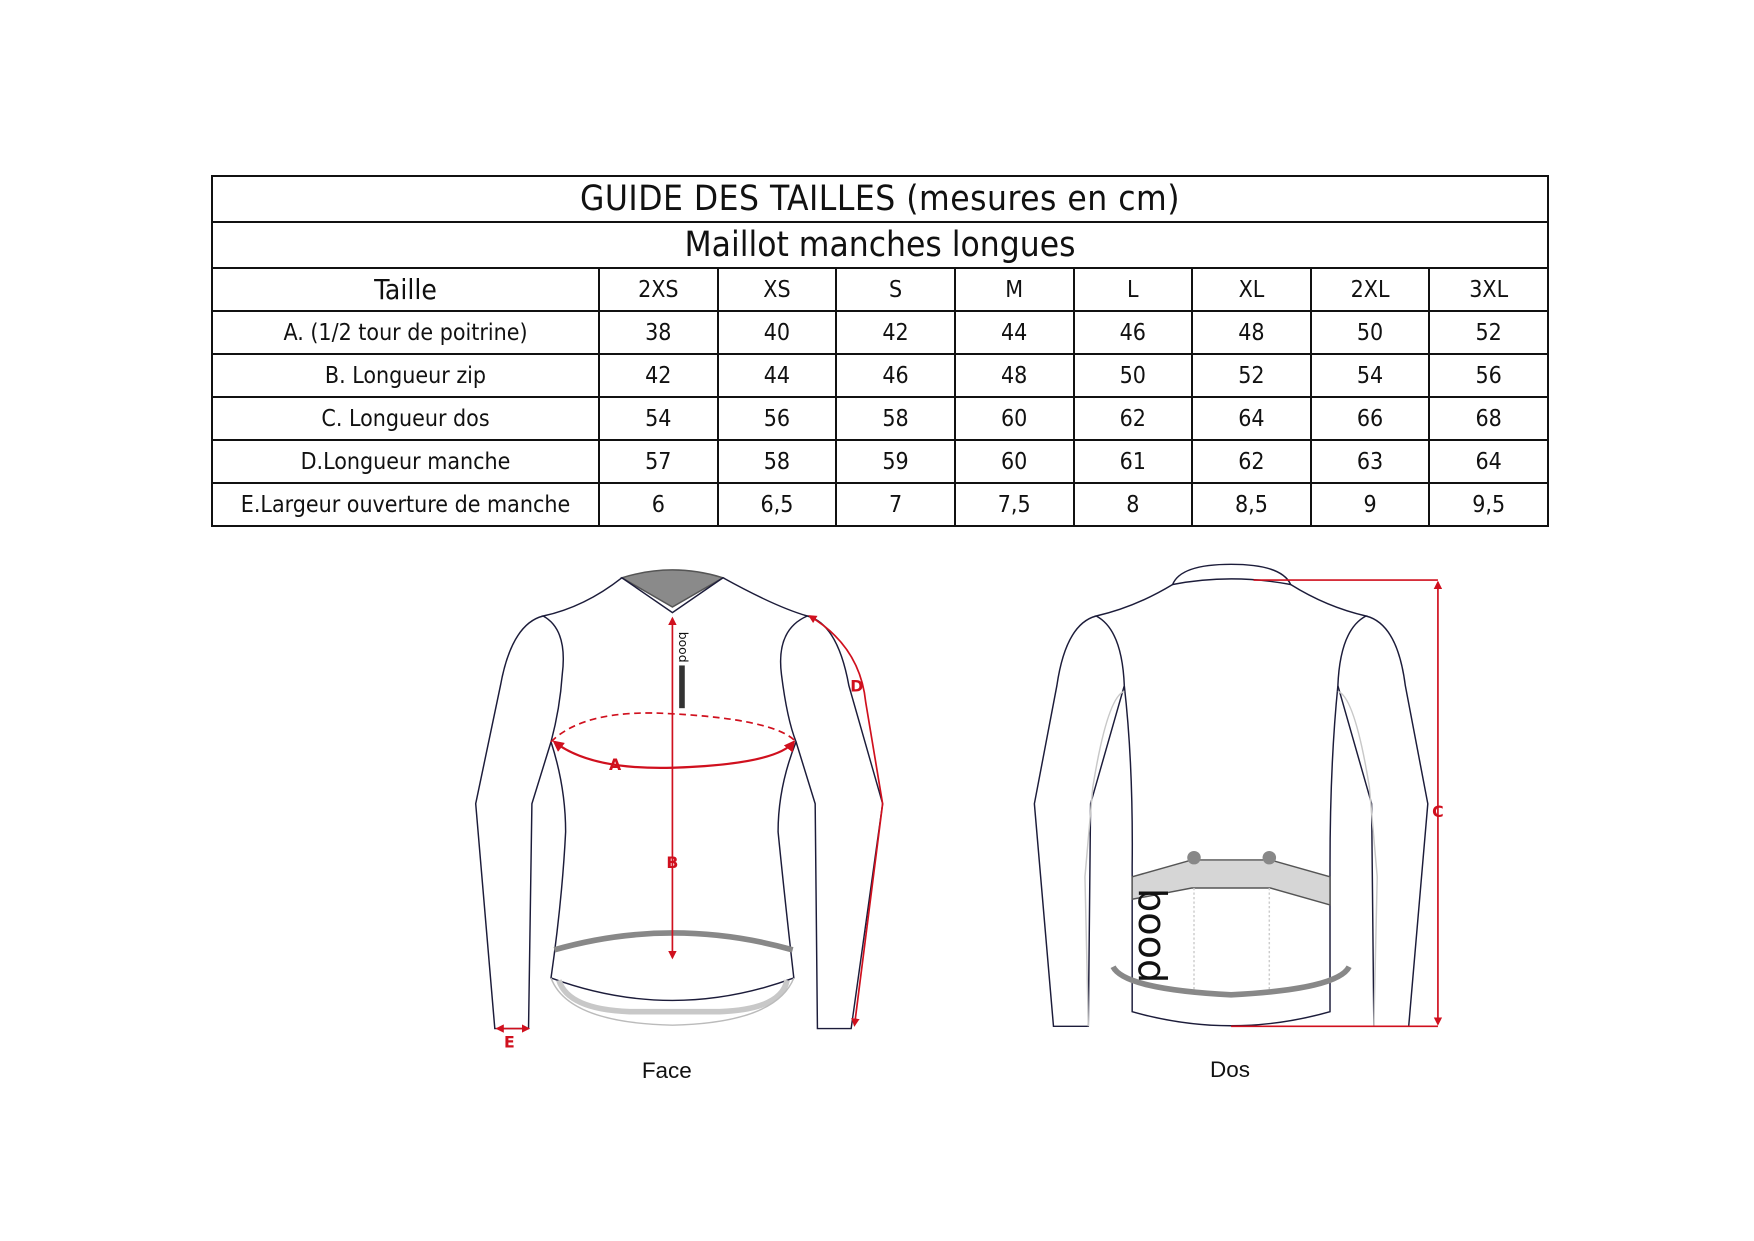 Image resolution: width=1754 pixels, height=1241 pixels. I want to click on measurement-label: C. Longueur dos, so click(405, 418).